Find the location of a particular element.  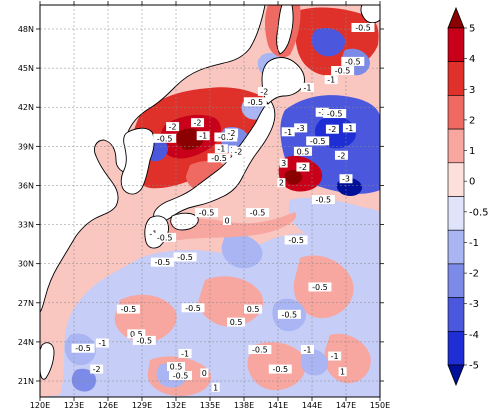

lon-tick-label: 144E is located at coordinates (312, 404).